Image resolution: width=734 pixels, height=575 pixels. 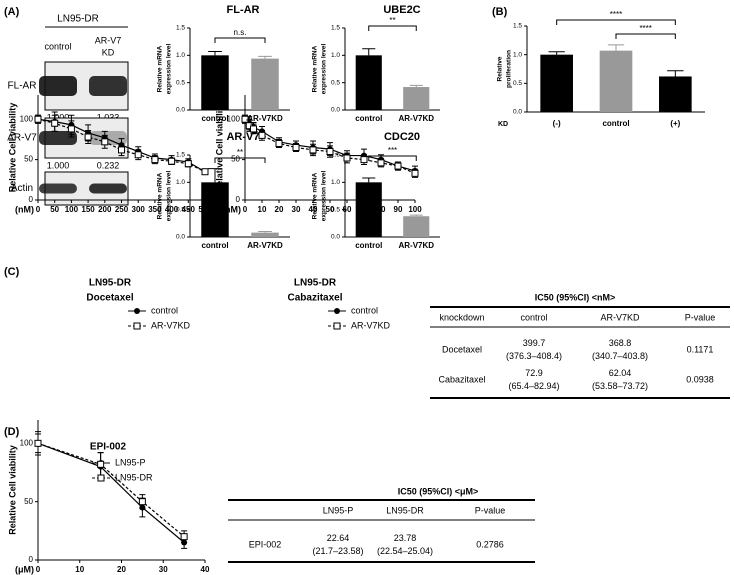 What do you see at coordinates (616, 14) in the screenshot?
I see `significance-label: ****` at bounding box center [616, 14].